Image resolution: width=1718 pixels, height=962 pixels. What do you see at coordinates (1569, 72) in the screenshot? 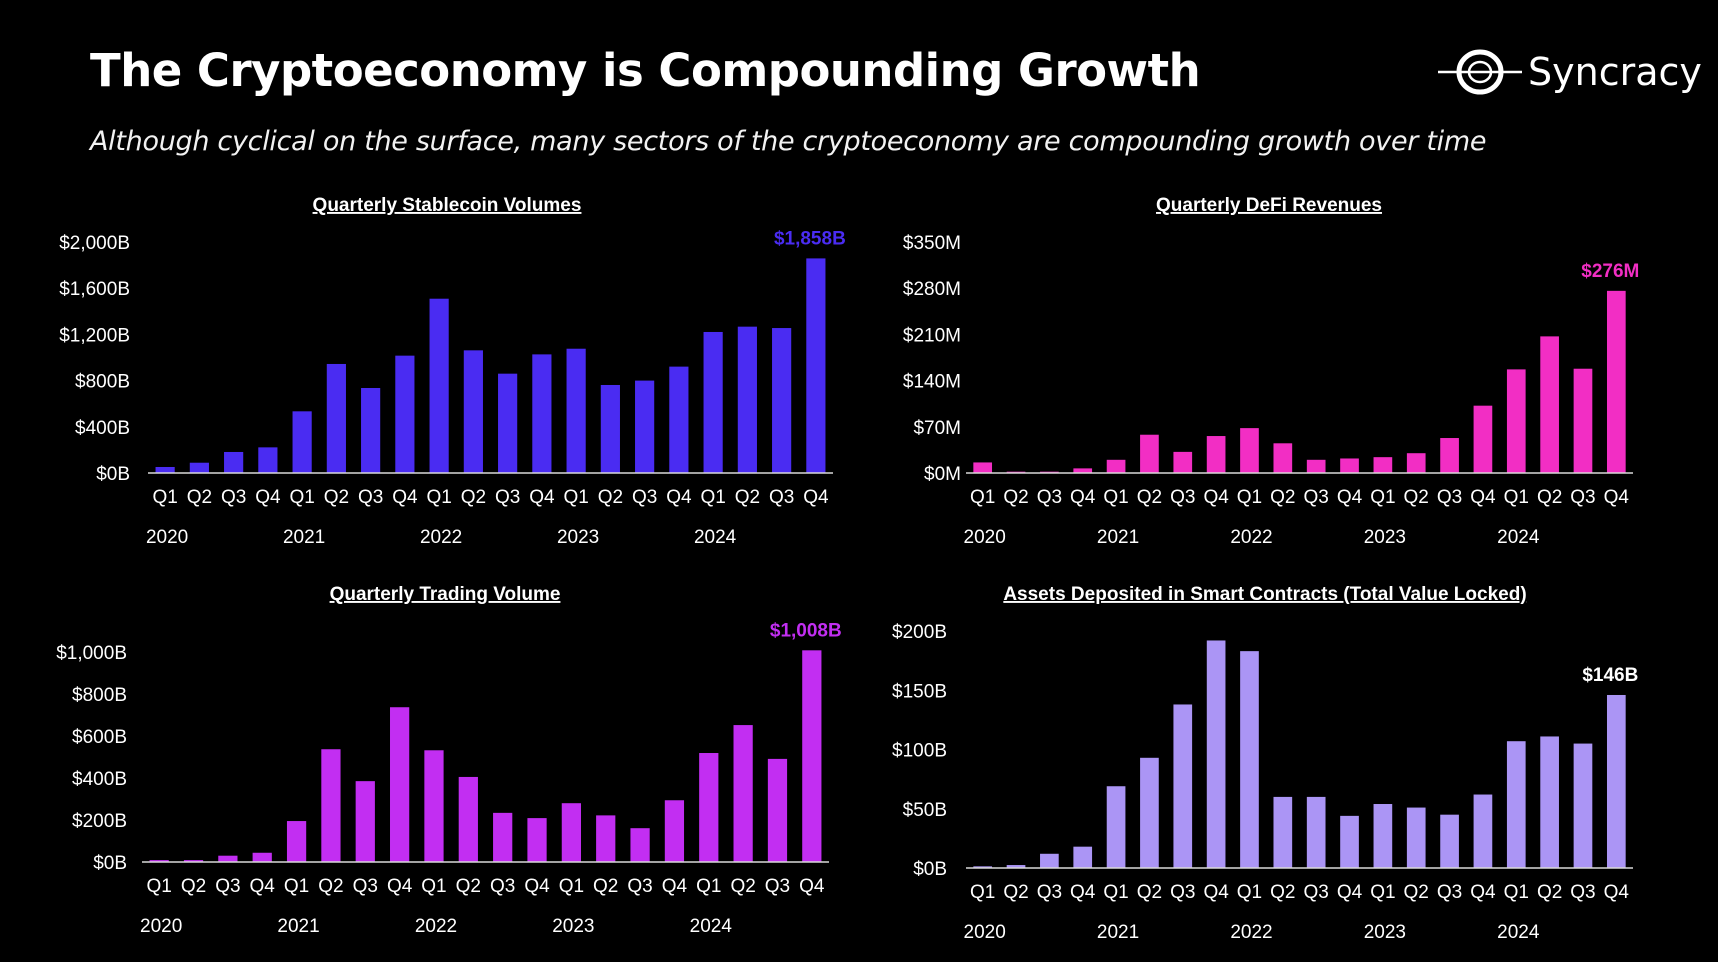
I see `syncracy-logo: Syncracy` at bounding box center [1569, 72].